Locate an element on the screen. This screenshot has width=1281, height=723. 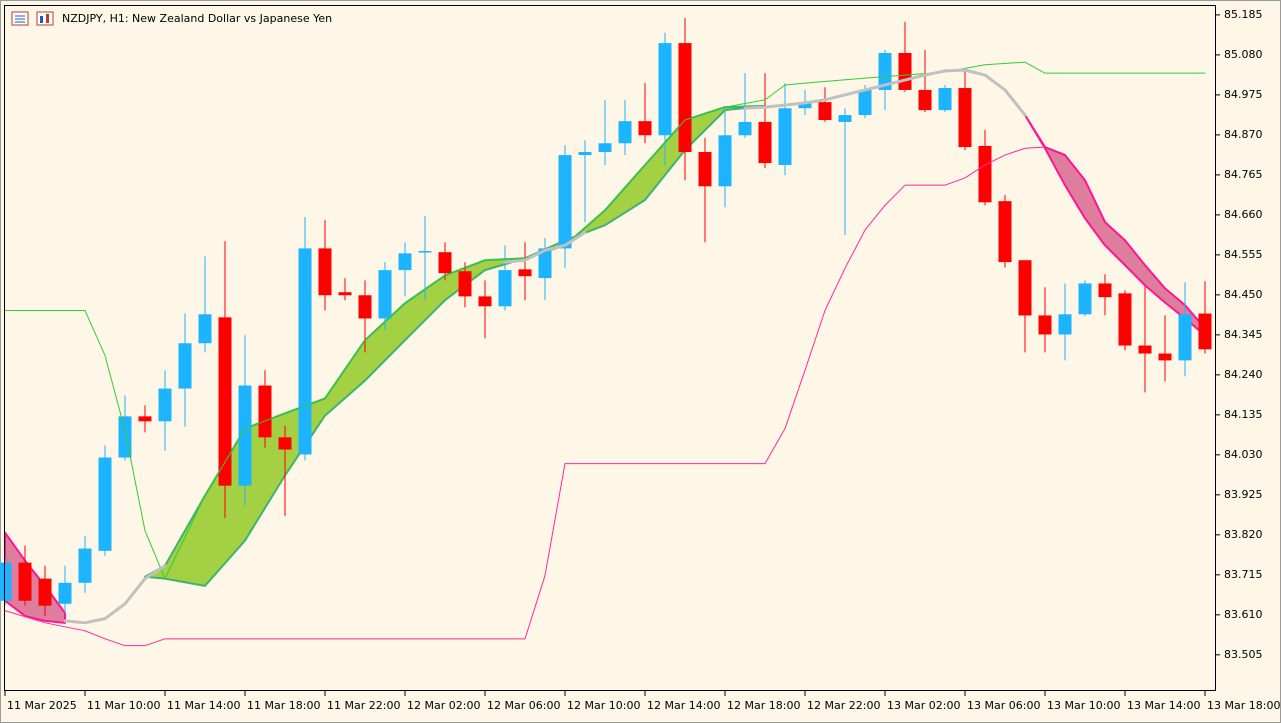
y-tick-label: 84.975 is located at coordinates (1243, 94).